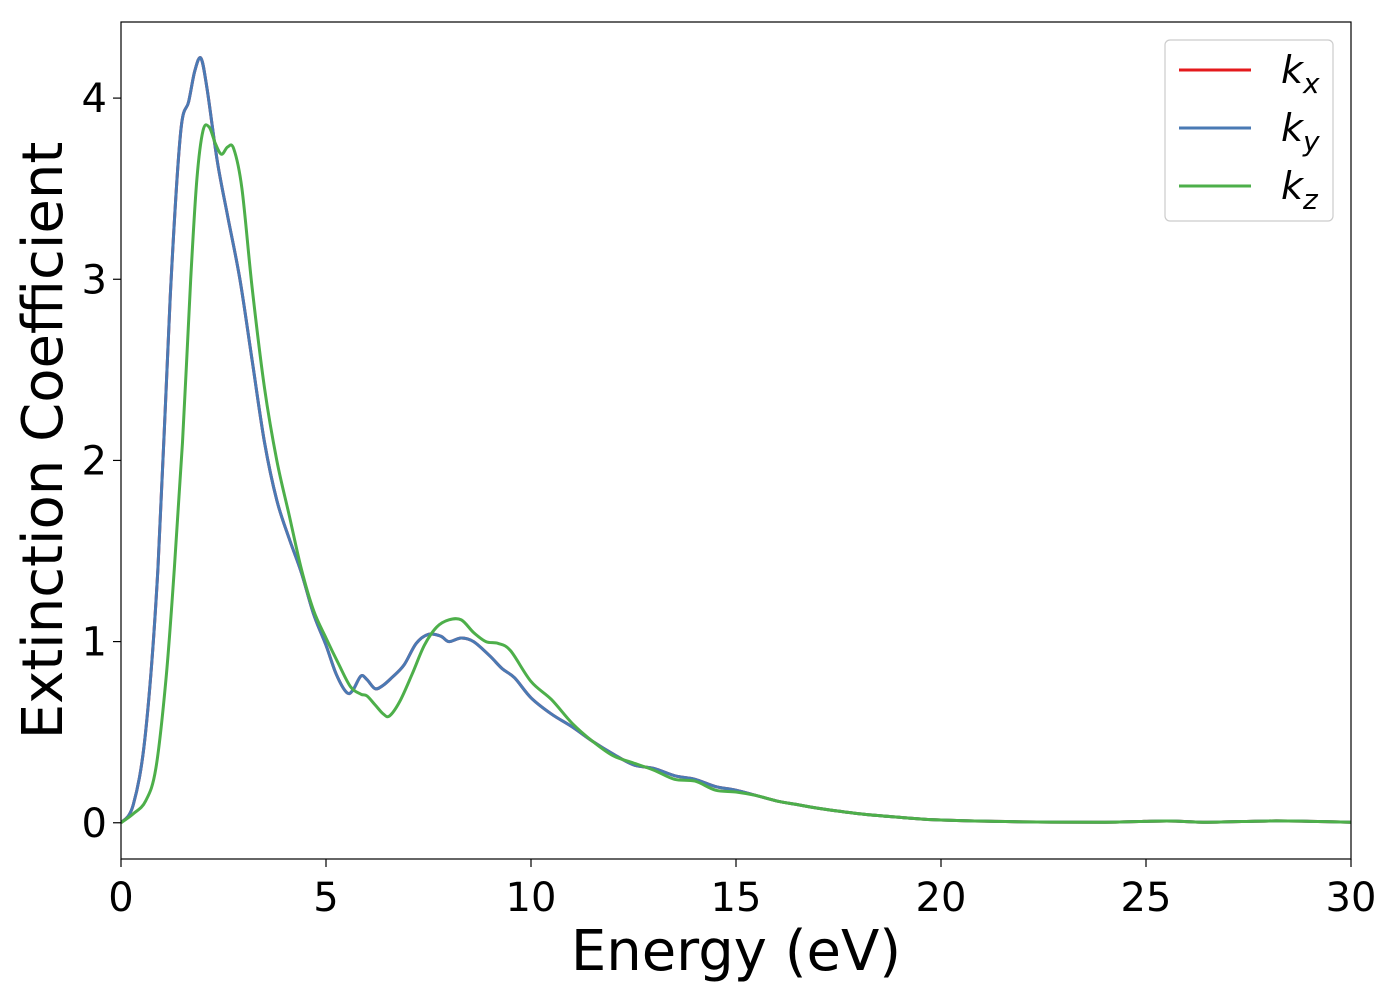 The height and width of the screenshot is (1004, 1400). Describe the element at coordinates (94, 461) in the screenshot. I see `y-tick-label: 2` at that location.